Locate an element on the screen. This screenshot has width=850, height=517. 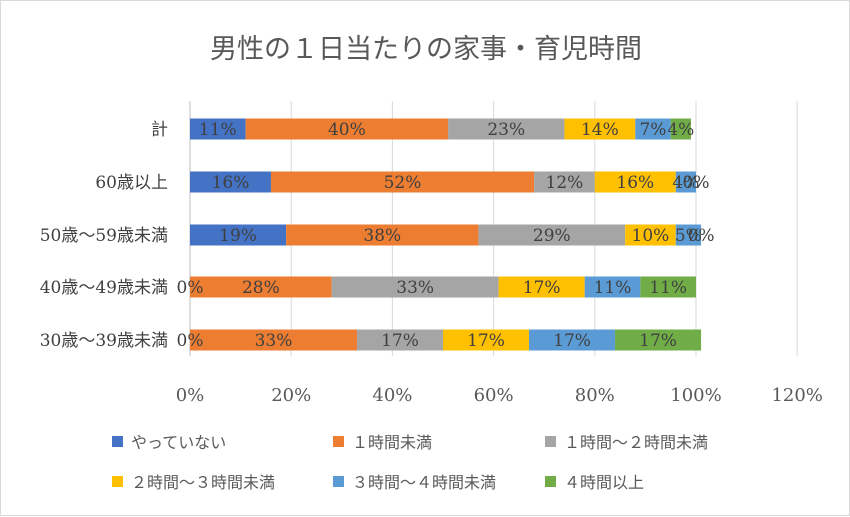
category-label: 40歳～49歳未満 is located at coordinates (104, 288).